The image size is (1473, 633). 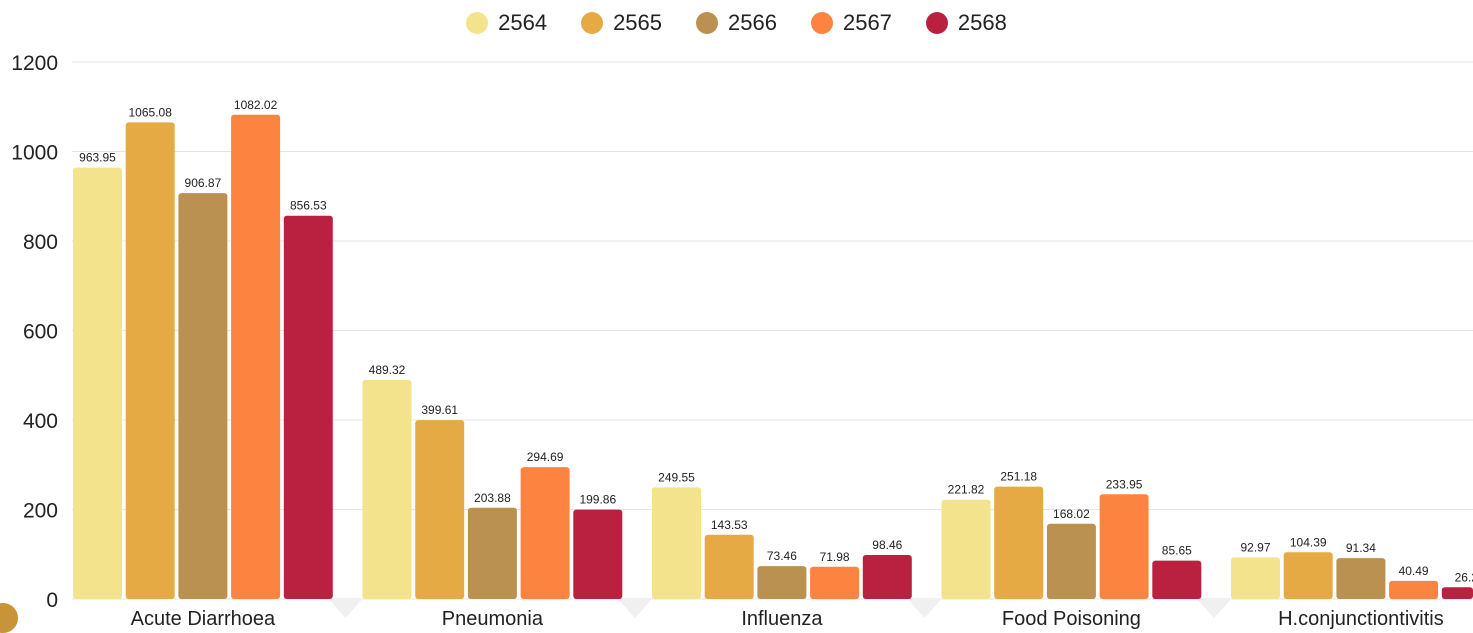 I want to click on data-label-2565-1: 399.61, so click(x=439, y=410).